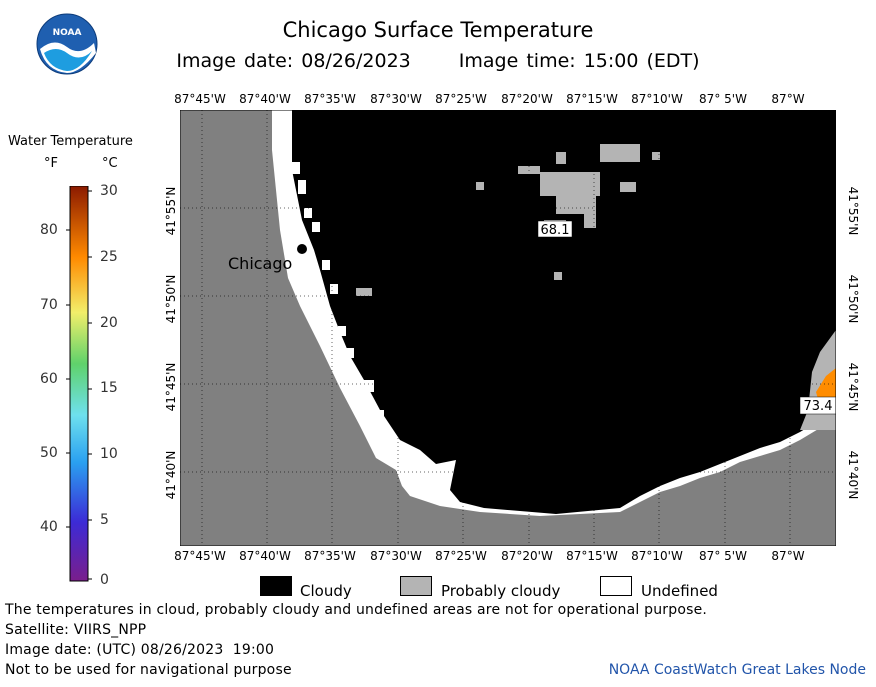 The width and height of the screenshot is (876, 687). Describe the element at coordinates (853, 211) in the screenshot. I see `lat-label-right: 41°55'N` at that location.